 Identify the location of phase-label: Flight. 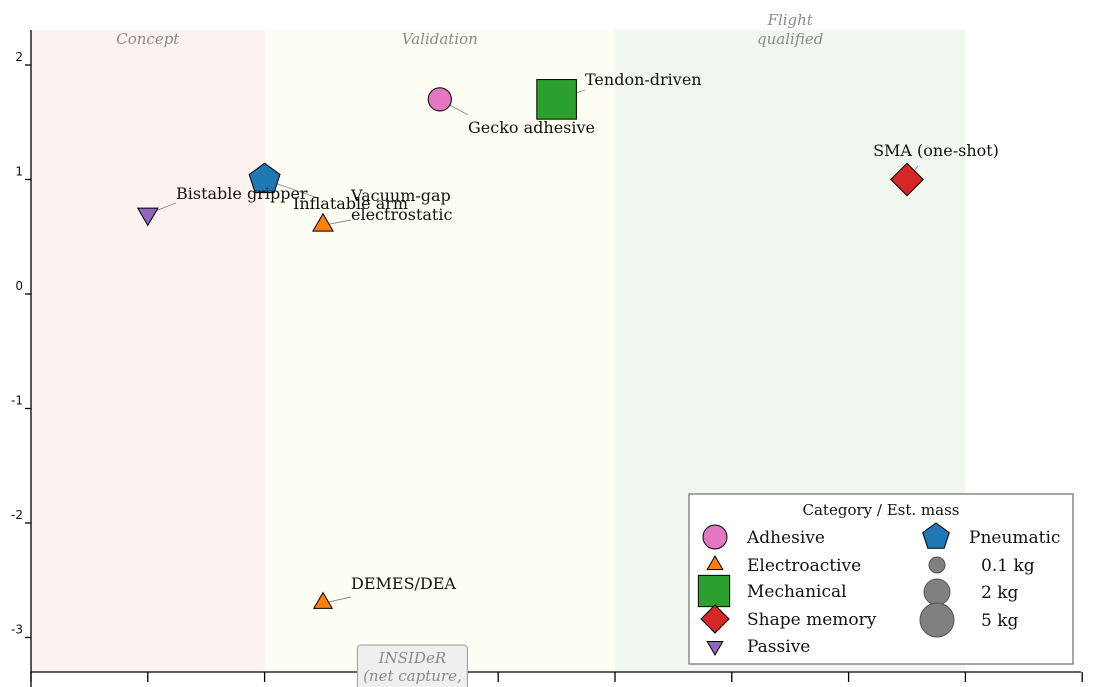
(790, 20).